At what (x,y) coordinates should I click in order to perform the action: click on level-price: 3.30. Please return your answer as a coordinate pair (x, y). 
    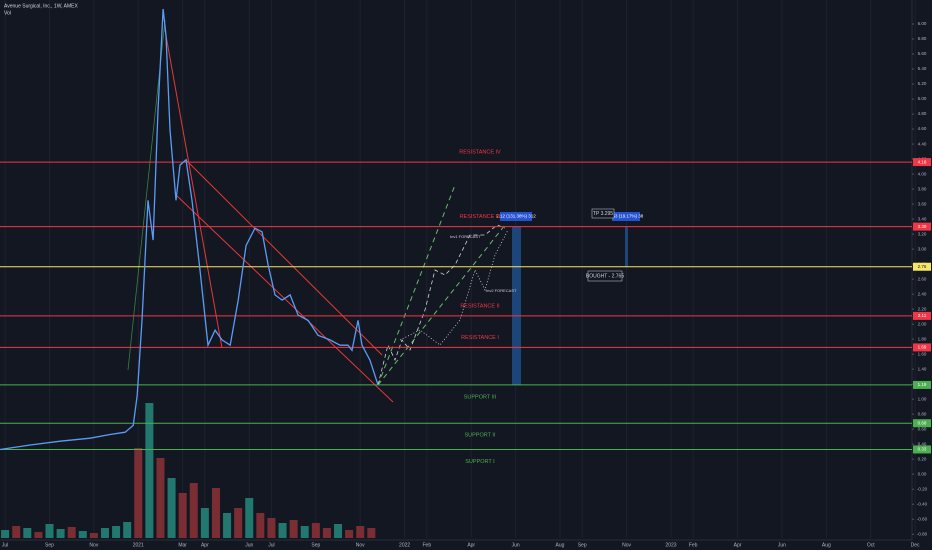
    Looking at the image, I should click on (922, 226).